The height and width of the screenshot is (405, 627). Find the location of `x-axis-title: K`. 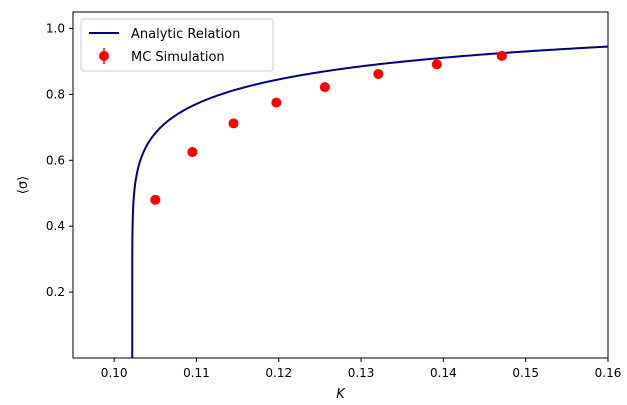

x-axis-title: K is located at coordinates (341, 394).